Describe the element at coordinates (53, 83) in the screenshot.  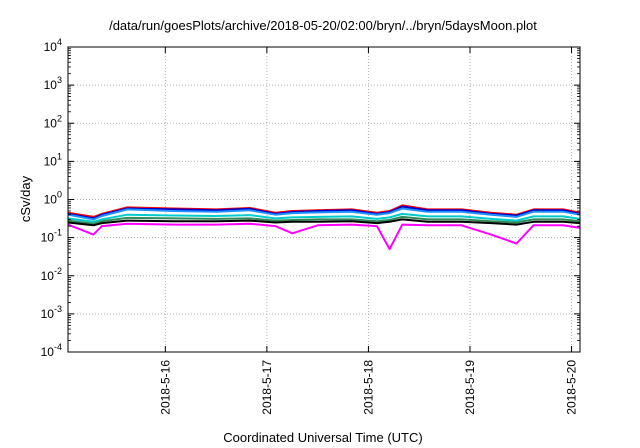
I see `y-tick-label: 10³` at that location.